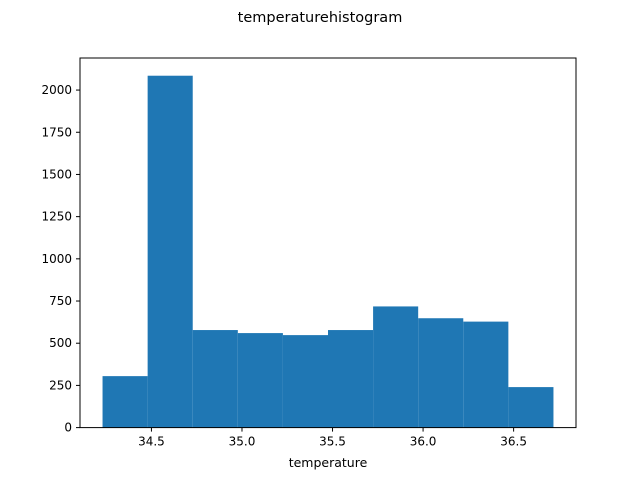 The height and width of the screenshot is (480, 640). I want to click on y-tick-label: 1500, so click(56, 174).